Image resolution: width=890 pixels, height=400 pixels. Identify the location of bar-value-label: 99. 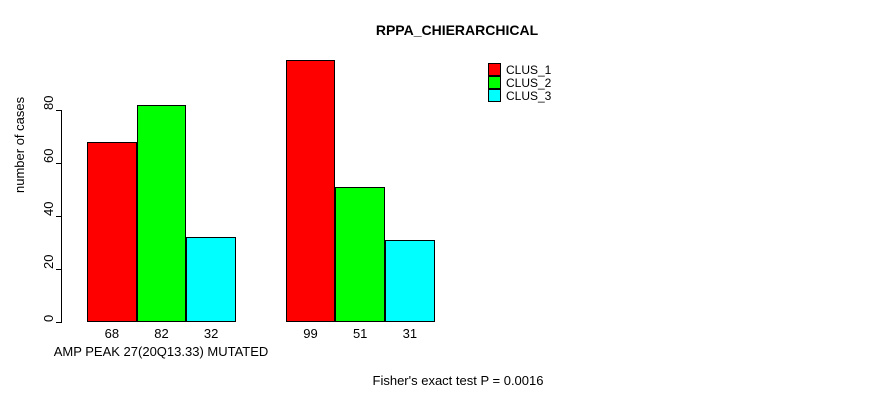
(310, 333).